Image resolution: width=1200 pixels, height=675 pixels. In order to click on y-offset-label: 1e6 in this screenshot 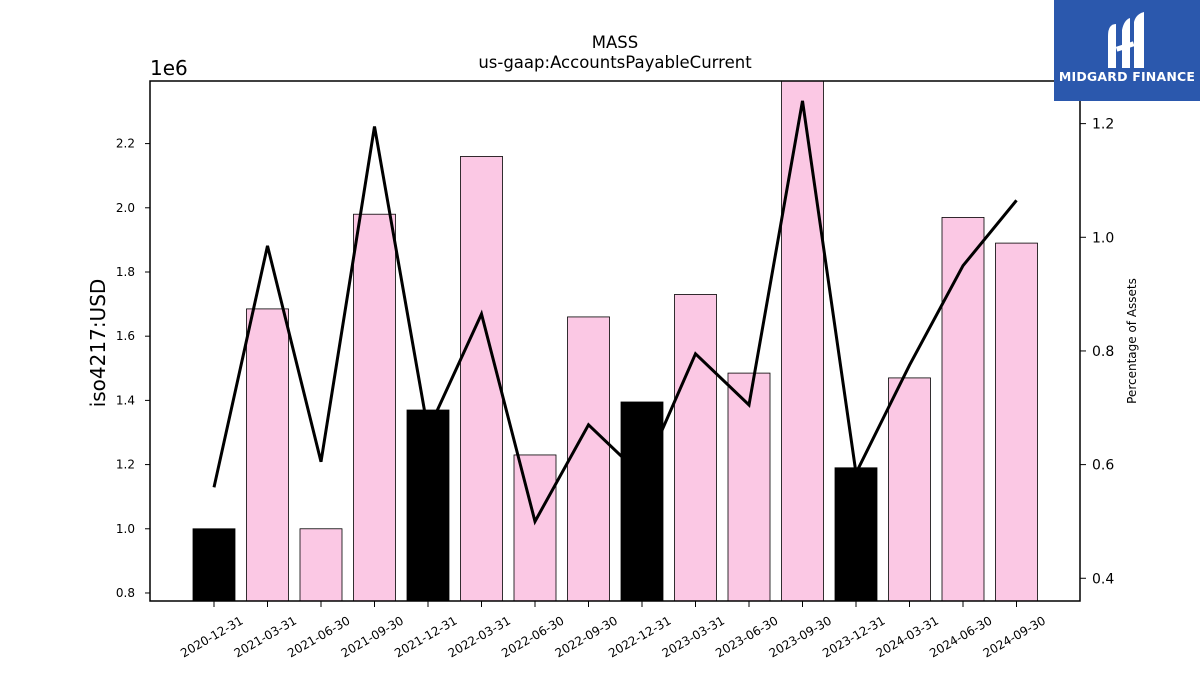, I will do `click(169, 68)`.